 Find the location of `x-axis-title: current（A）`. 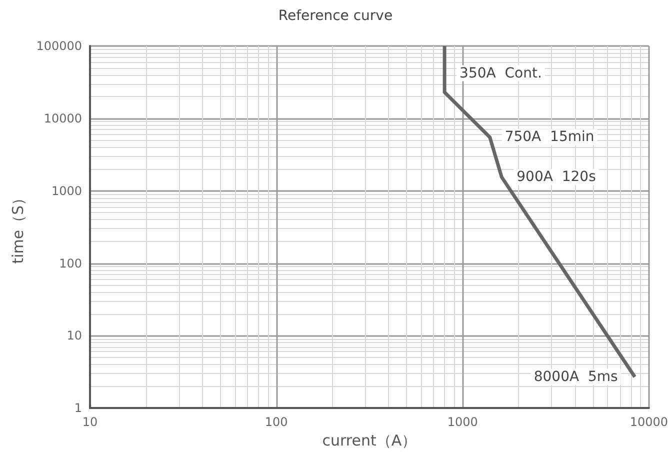

x-axis-title: current（A） is located at coordinates (369, 441).